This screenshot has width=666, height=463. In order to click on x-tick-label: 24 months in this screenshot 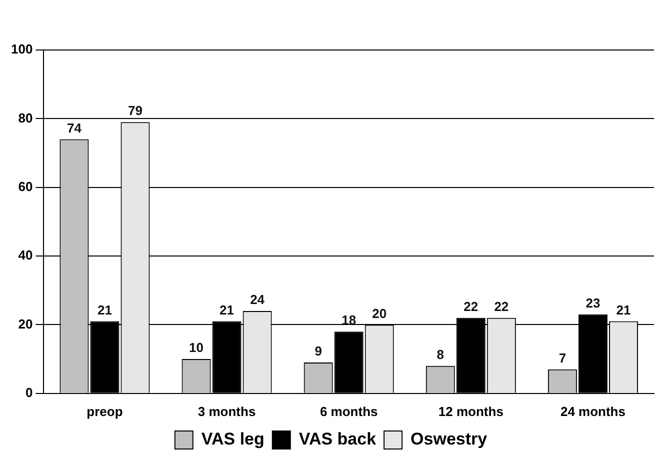, I will do `click(593, 411)`.